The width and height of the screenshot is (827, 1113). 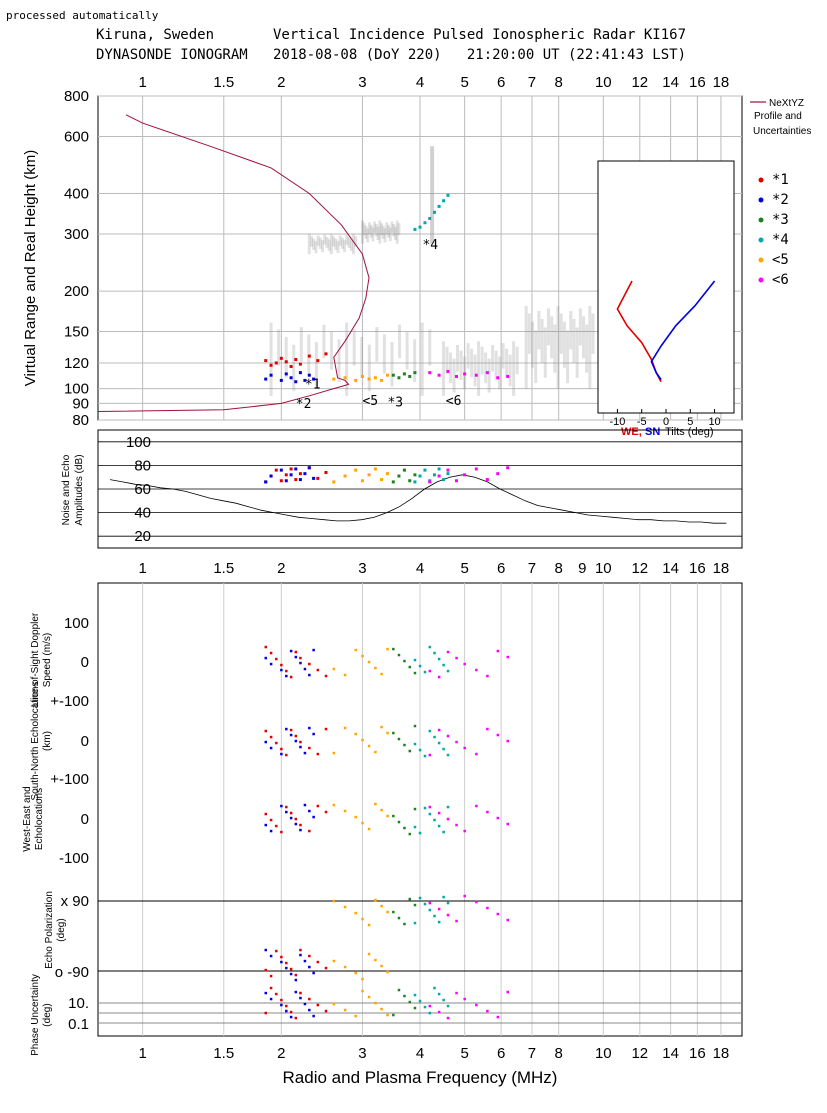 What do you see at coordinates (780, 260) in the screenshot?
I see `legend-label: <5` at bounding box center [780, 260].